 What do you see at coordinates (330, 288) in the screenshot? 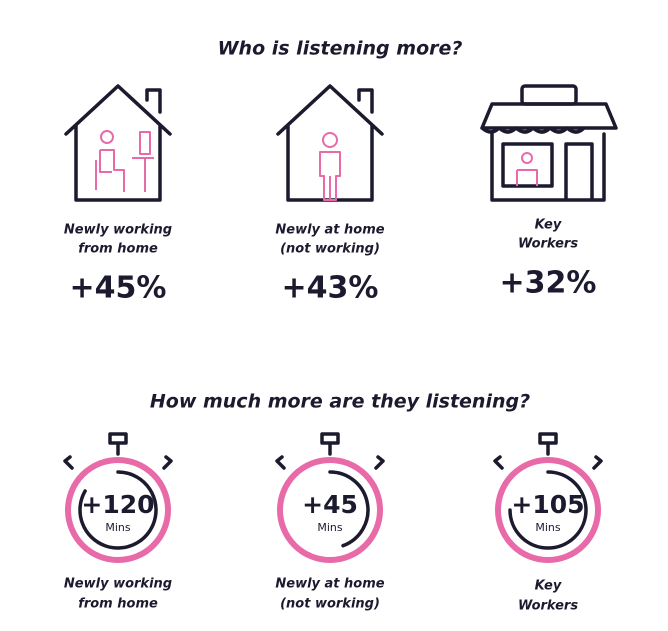
I see `percent-value: +43%` at bounding box center [330, 288].